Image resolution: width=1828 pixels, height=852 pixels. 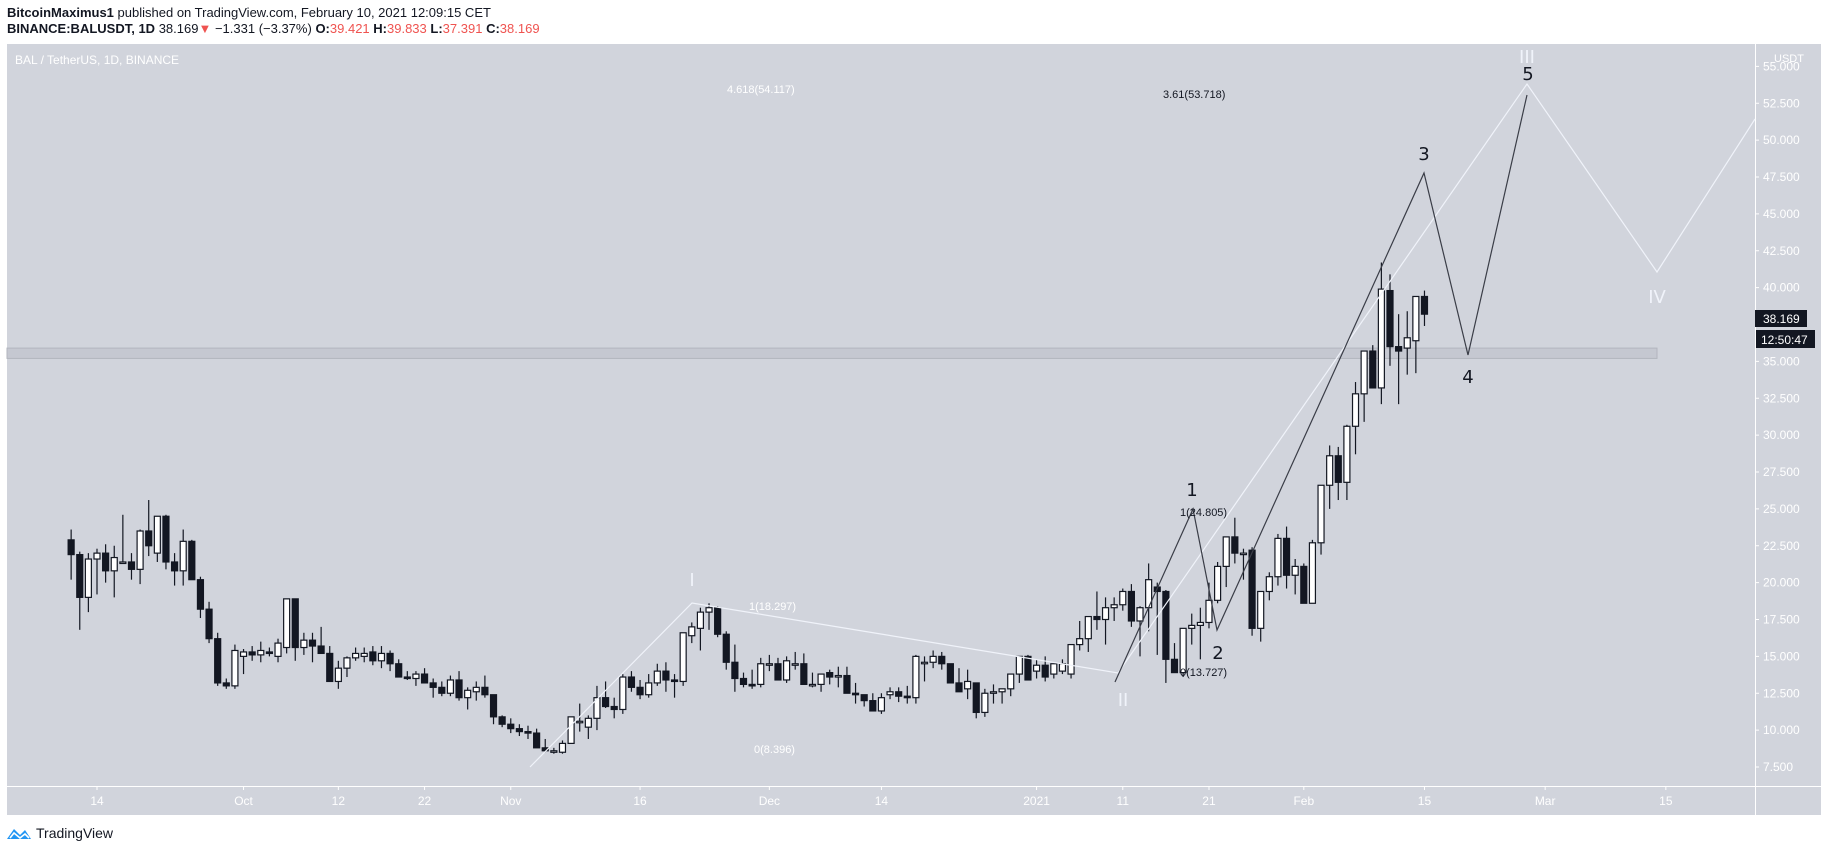 What do you see at coordinates (75, 833) in the screenshot?
I see `tradingview-text: TradingView` at bounding box center [75, 833].